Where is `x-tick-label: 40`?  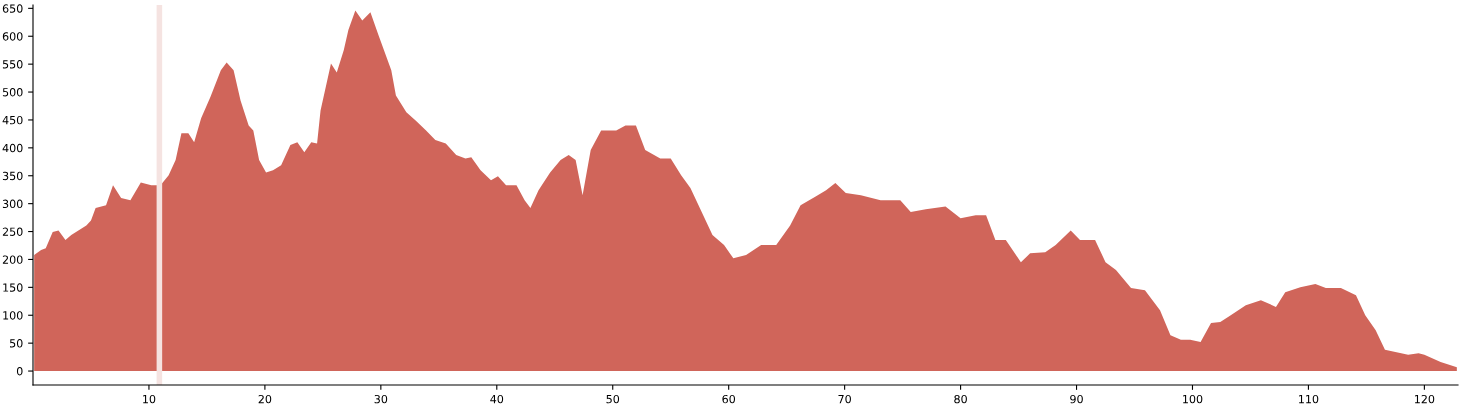 x-tick-label: 40 is located at coordinates (497, 399).